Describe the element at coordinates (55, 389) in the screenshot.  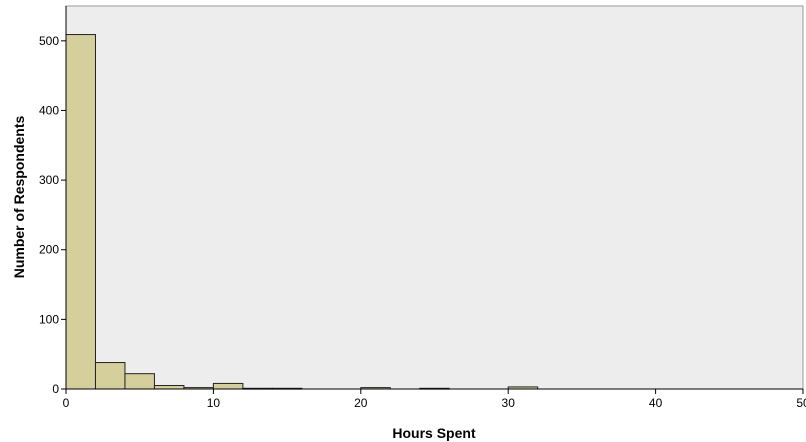
I see `y-tick-label: 0` at that location.